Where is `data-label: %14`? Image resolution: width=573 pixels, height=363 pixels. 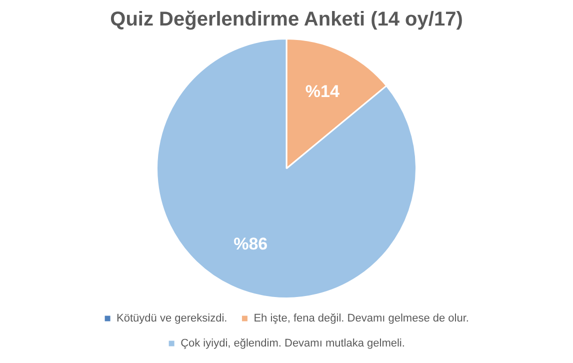
data-label: %14 is located at coordinates (322, 91).